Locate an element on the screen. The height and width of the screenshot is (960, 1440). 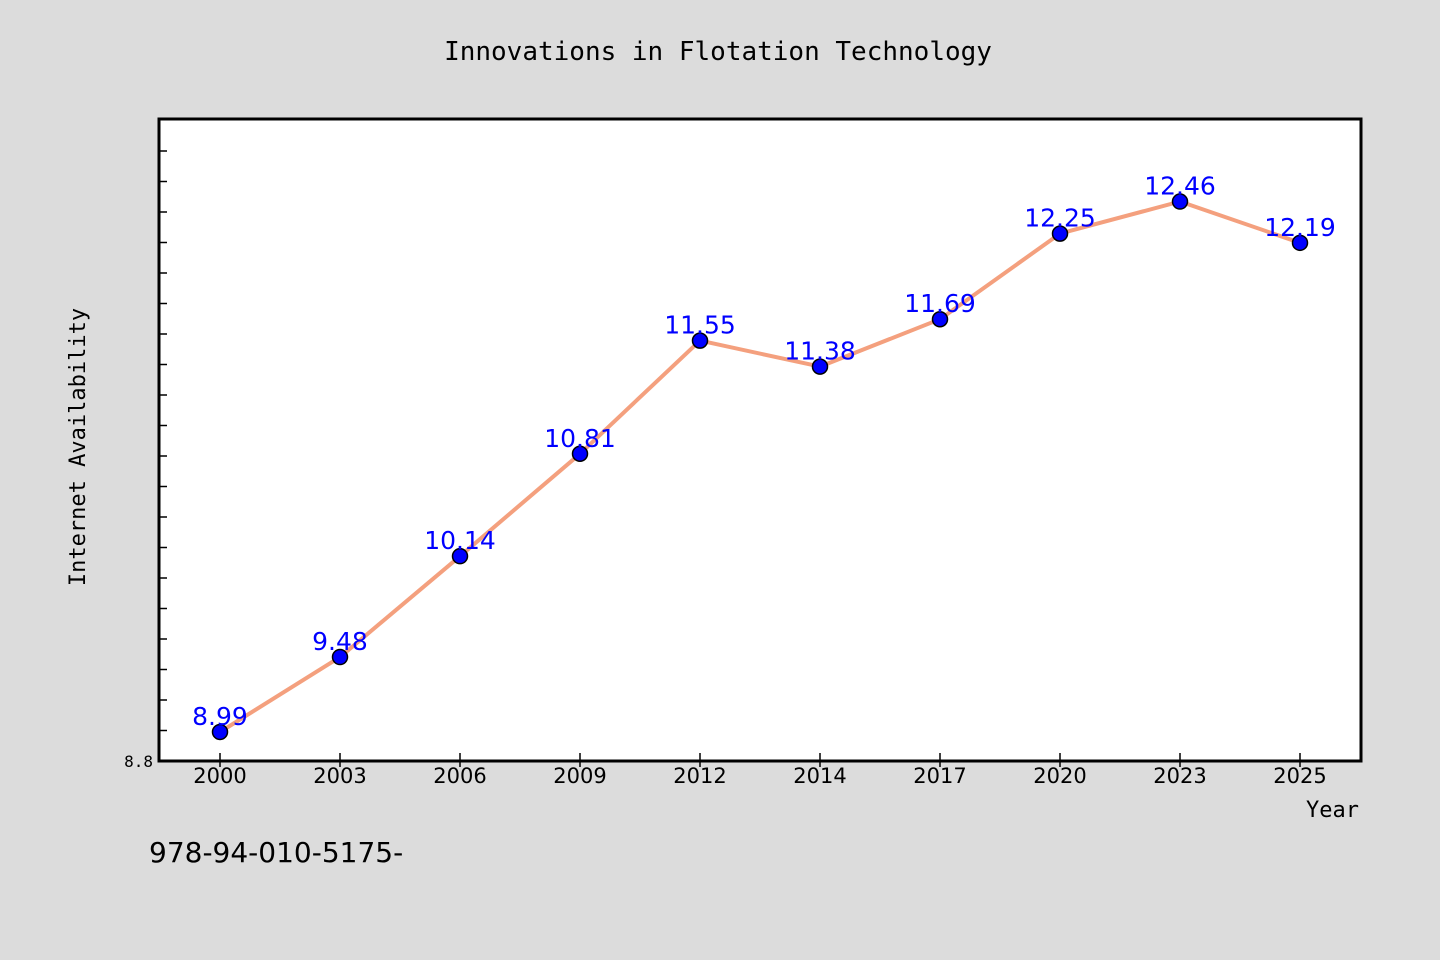
data-label: 8.99 is located at coordinates (220, 716).